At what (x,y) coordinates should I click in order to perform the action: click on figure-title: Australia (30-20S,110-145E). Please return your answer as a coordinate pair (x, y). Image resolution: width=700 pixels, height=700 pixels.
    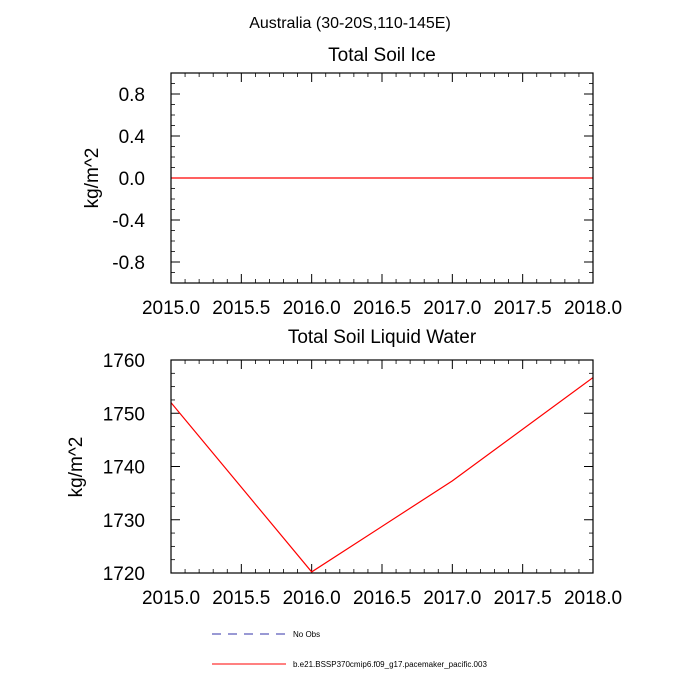
    Looking at the image, I should click on (350, 23).